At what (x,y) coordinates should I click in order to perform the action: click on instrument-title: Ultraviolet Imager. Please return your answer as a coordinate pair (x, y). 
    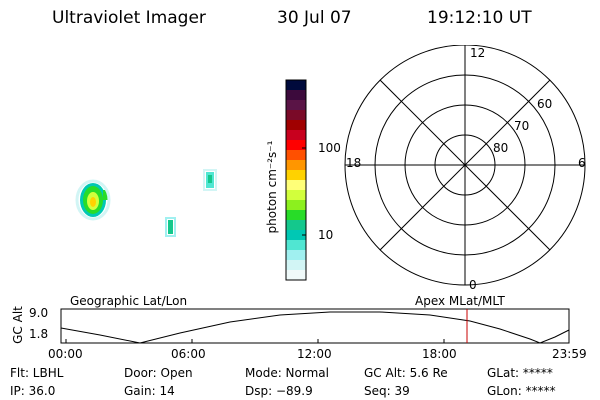
    Looking at the image, I should click on (129, 18).